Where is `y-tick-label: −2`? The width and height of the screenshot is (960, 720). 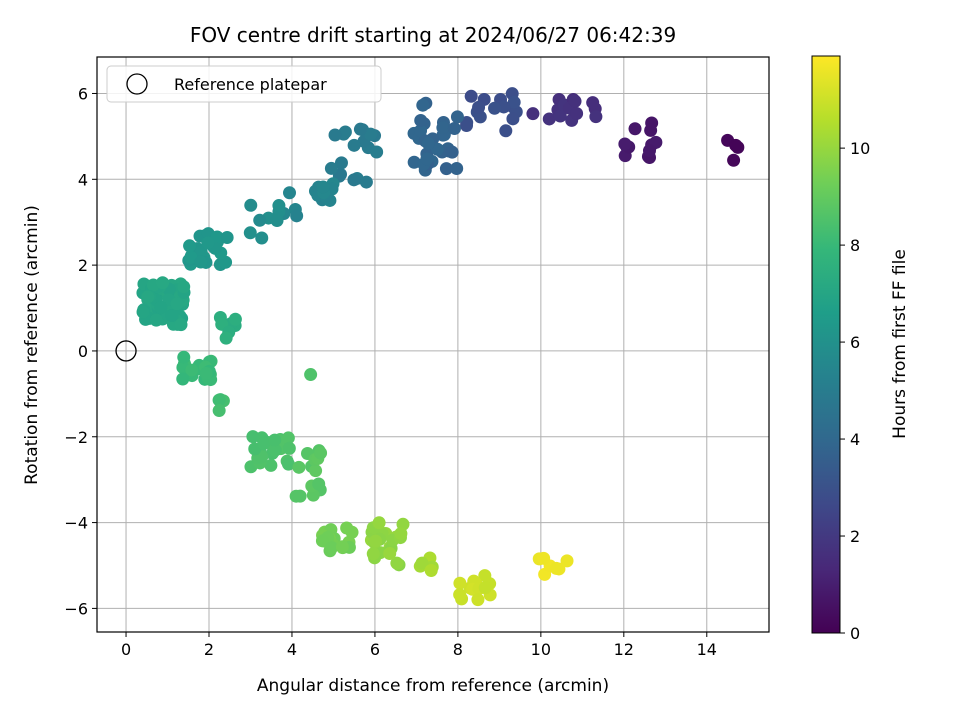
y-tick-label: −2 is located at coordinates (76, 437).